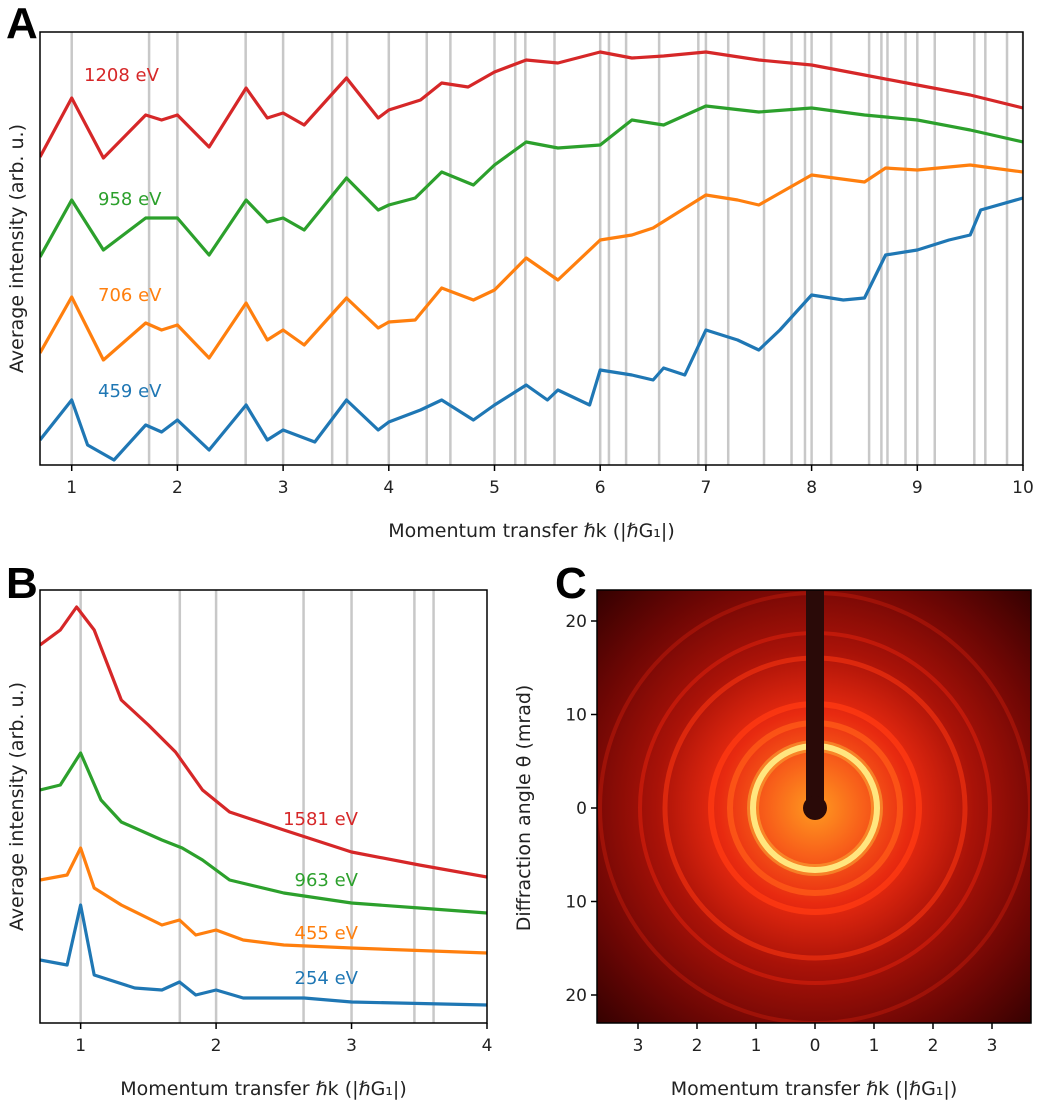  Describe the element at coordinates (130, 391) in the screenshot. I see `series-label: 459 eV` at that location.